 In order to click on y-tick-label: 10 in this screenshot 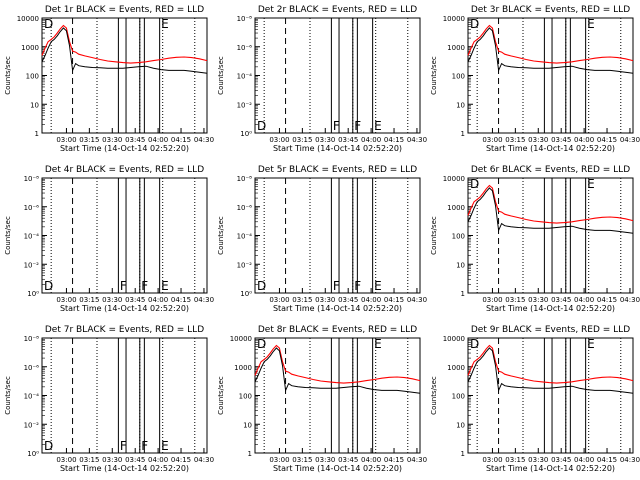, I will do `click(460, 265)`.